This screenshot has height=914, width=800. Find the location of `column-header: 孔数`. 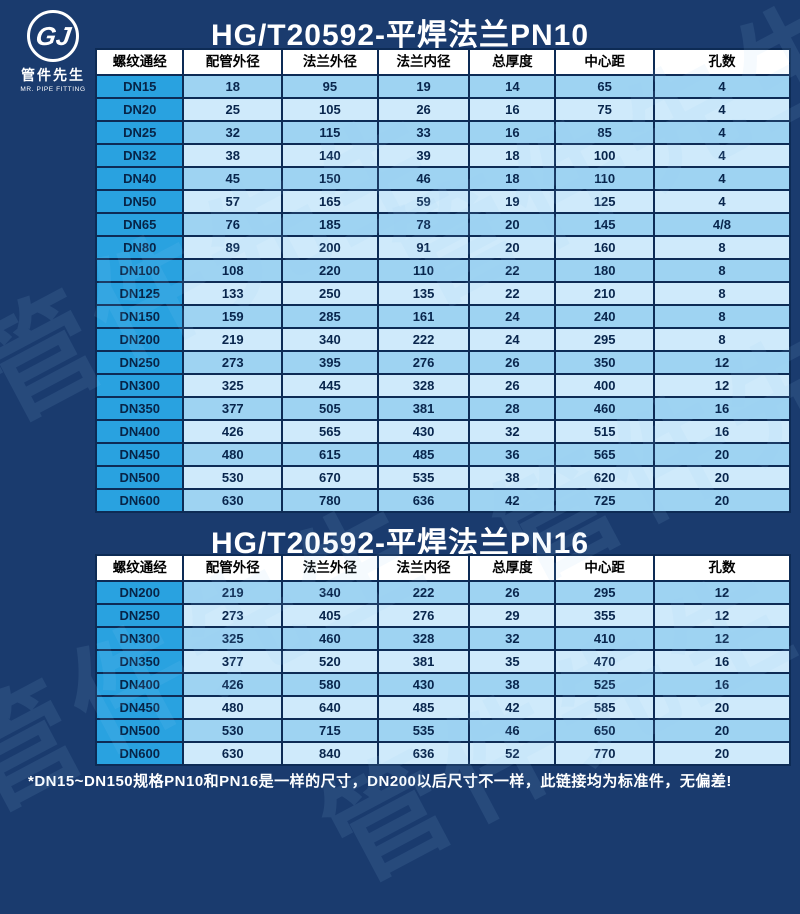

column-header: 孔数 is located at coordinates (722, 62).